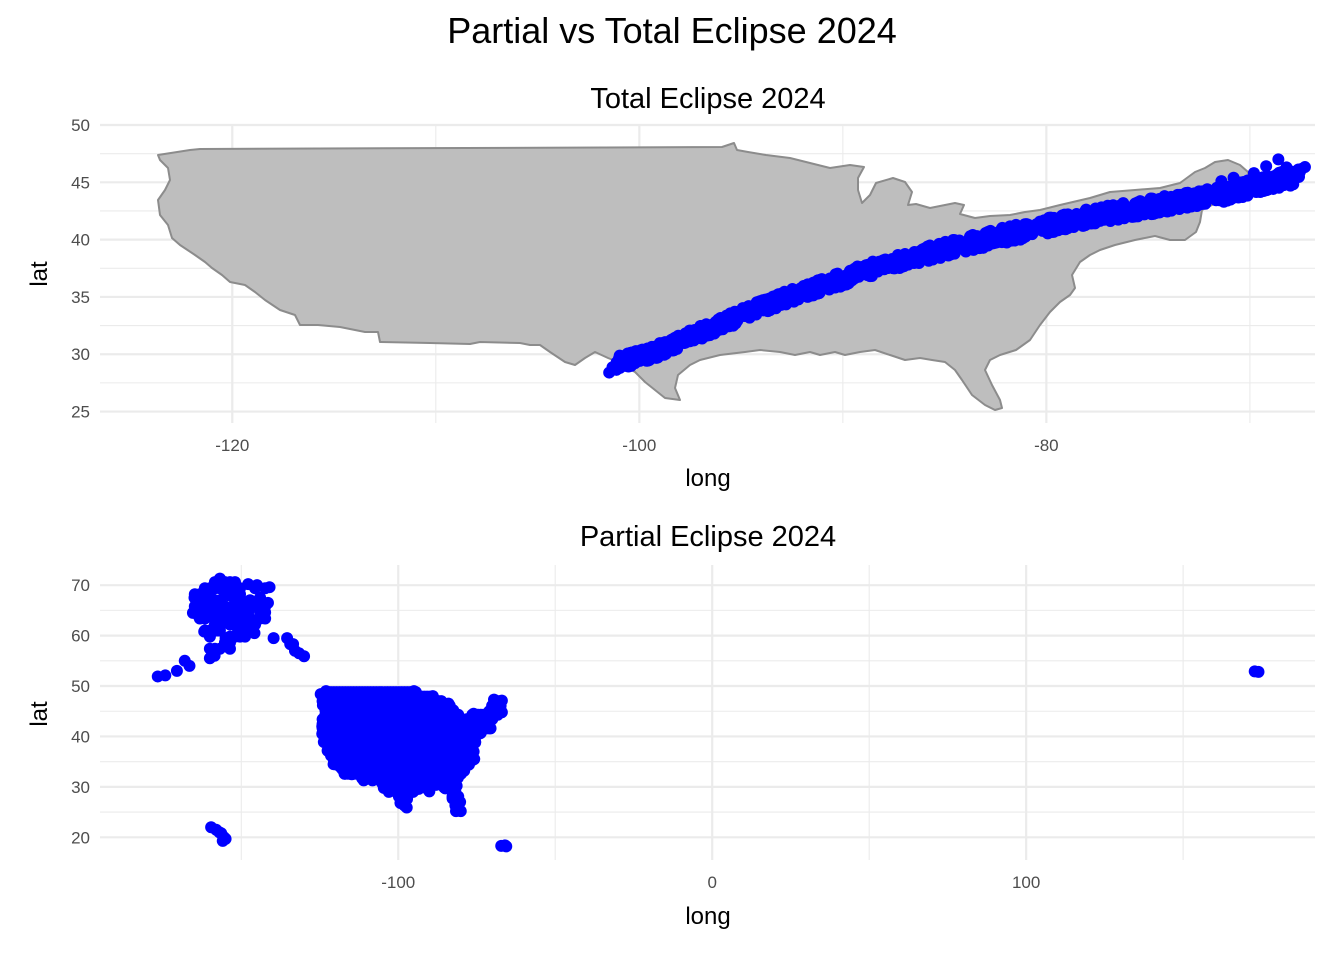  I want to click on total-y-axis-title: lat, so click(39, 274).